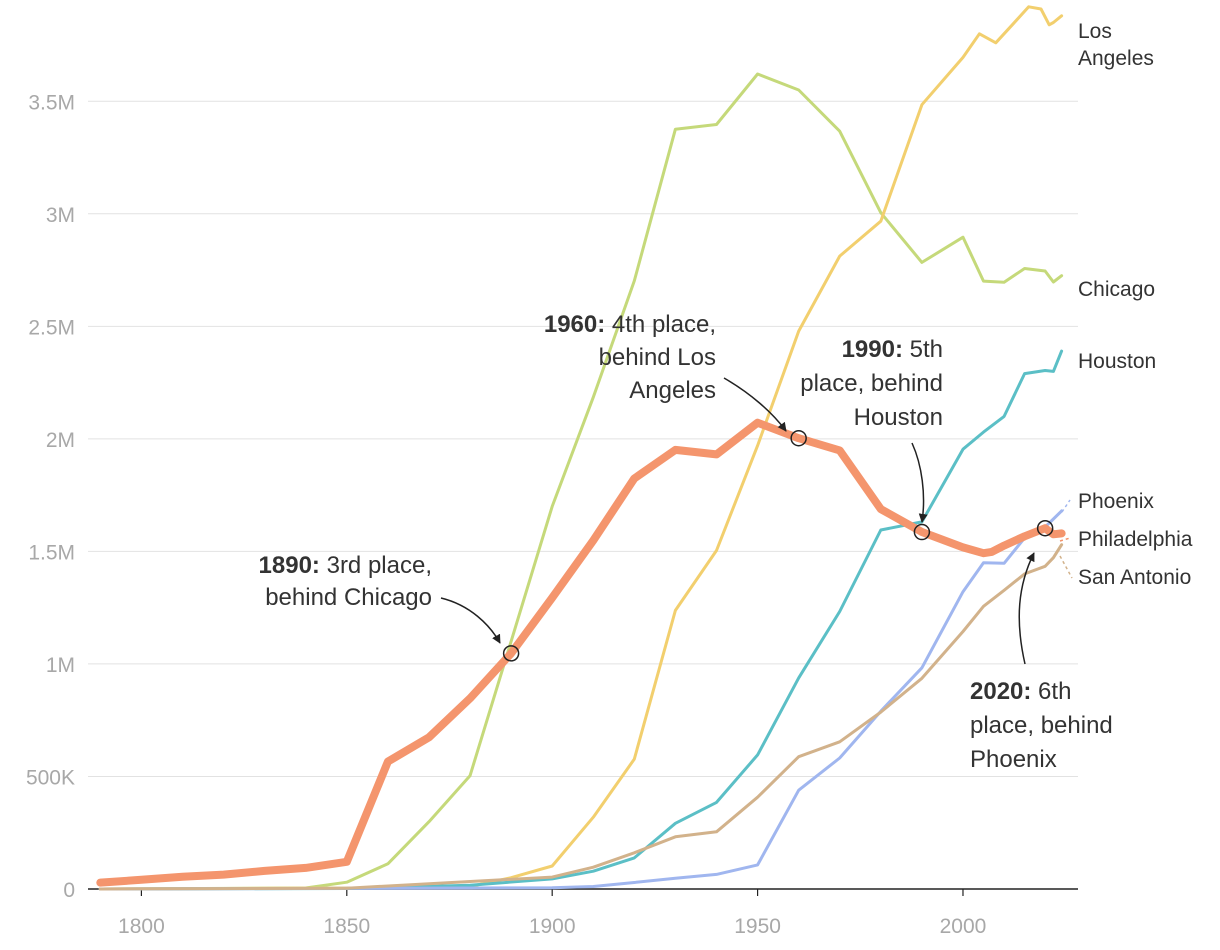 The width and height of the screenshot is (1220, 950). What do you see at coordinates (50, 777) in the screenshot?
I see `y-tick-label: 500K` at bounding box center [50, 777].